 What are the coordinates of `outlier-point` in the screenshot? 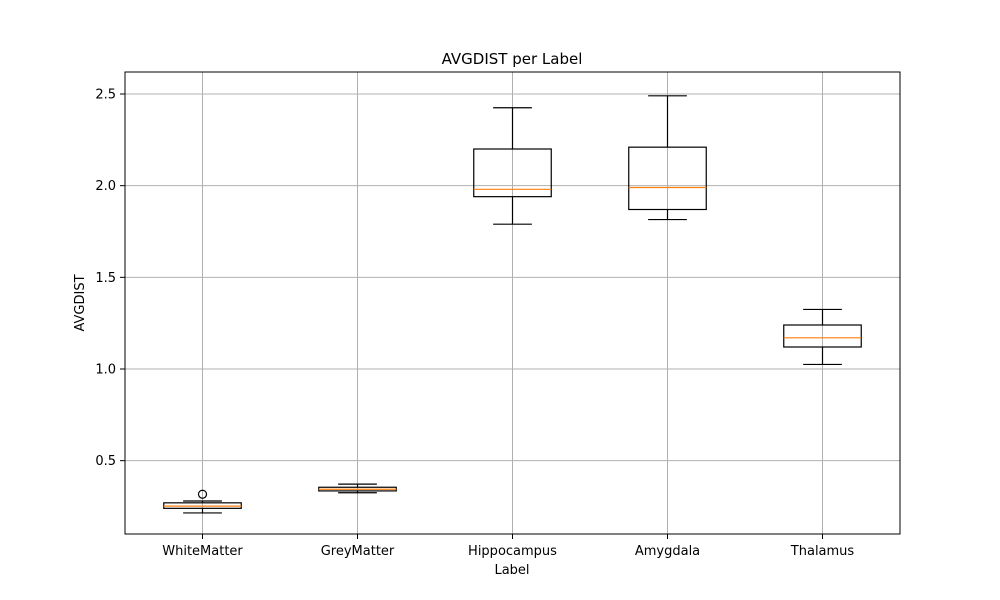 It's located at (202, 494).